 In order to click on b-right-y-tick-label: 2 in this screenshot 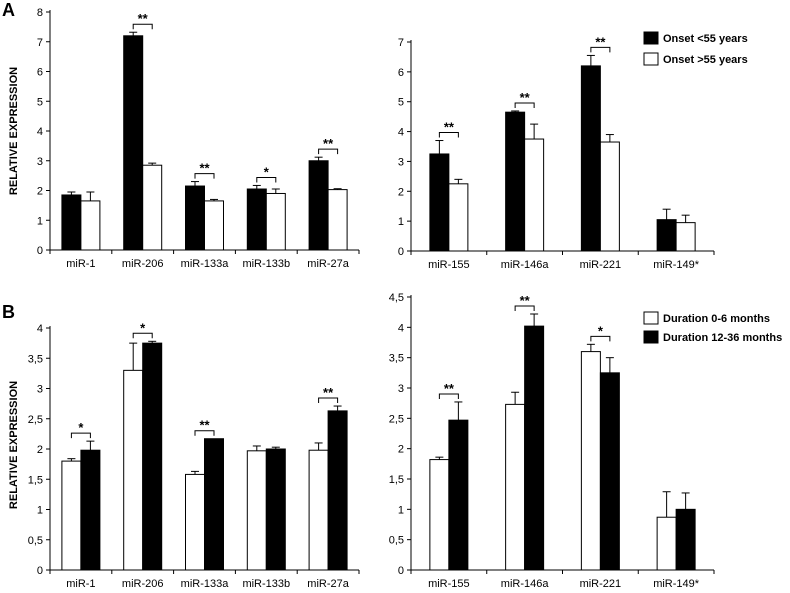, I will do `click(401, 450)`.